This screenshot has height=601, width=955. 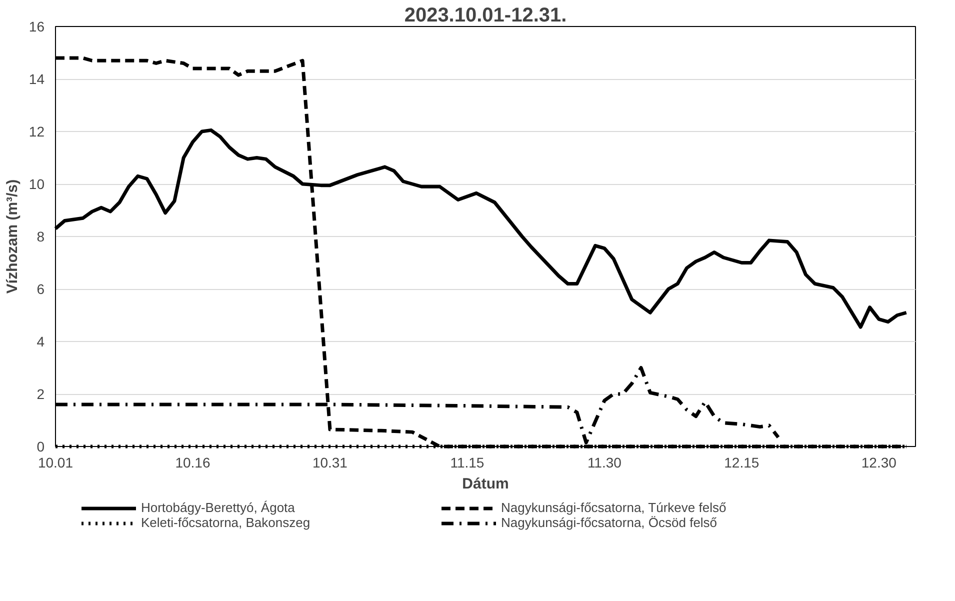 What do you see at coordinates (40, 394) in the screenshot?
I see `y-tick-label: 2` at bounding box center [40, 394].